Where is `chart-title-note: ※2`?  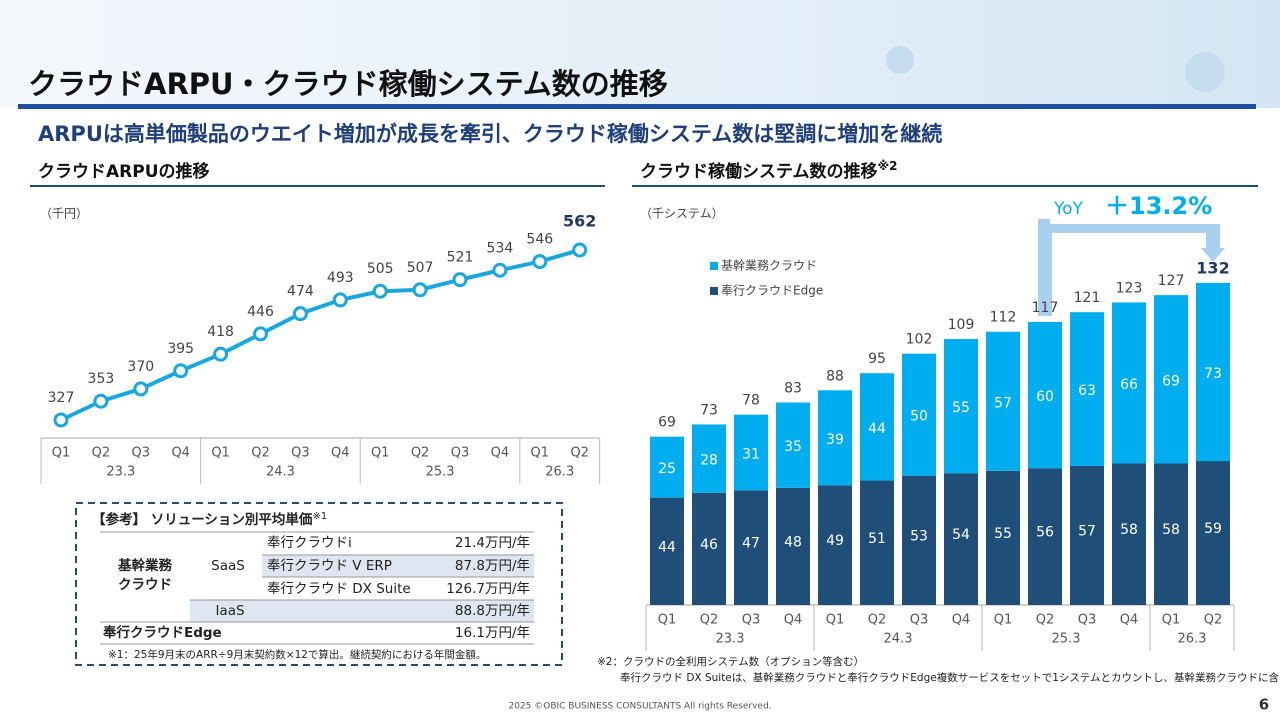
chart-title-note: ※2 is located at coordinates (888, 166).